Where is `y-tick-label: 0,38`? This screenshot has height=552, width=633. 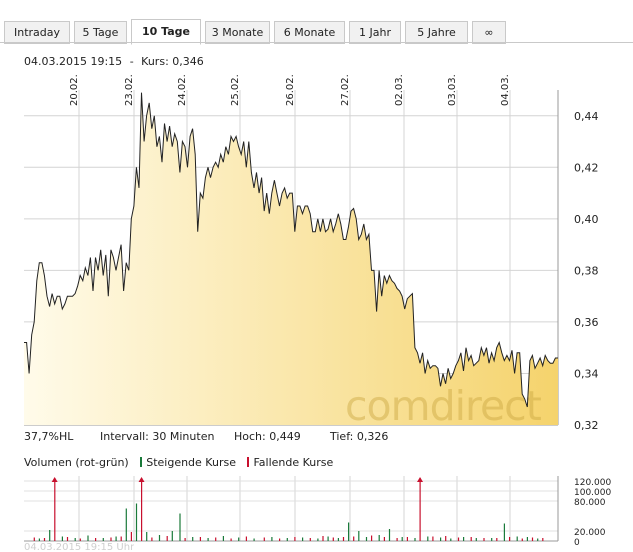 y-tick-label: 0,38 is located at coordinates (586, 270).